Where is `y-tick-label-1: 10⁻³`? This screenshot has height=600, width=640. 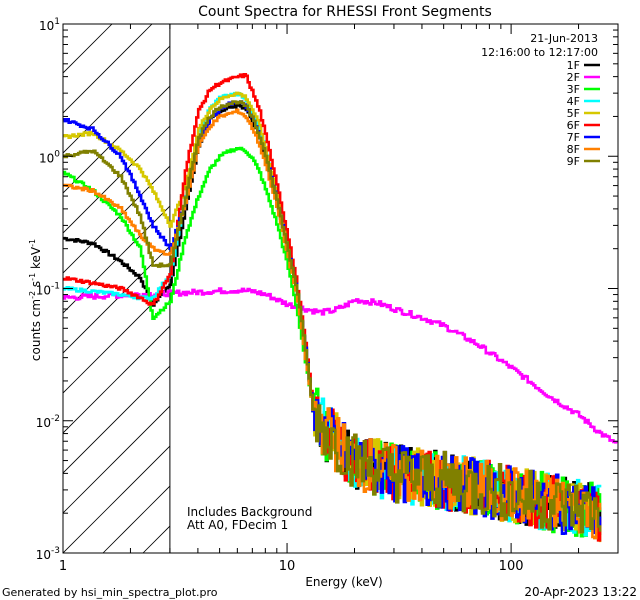 y-tick-label-1: 10⁻³ is located at coordinates (48, 554).